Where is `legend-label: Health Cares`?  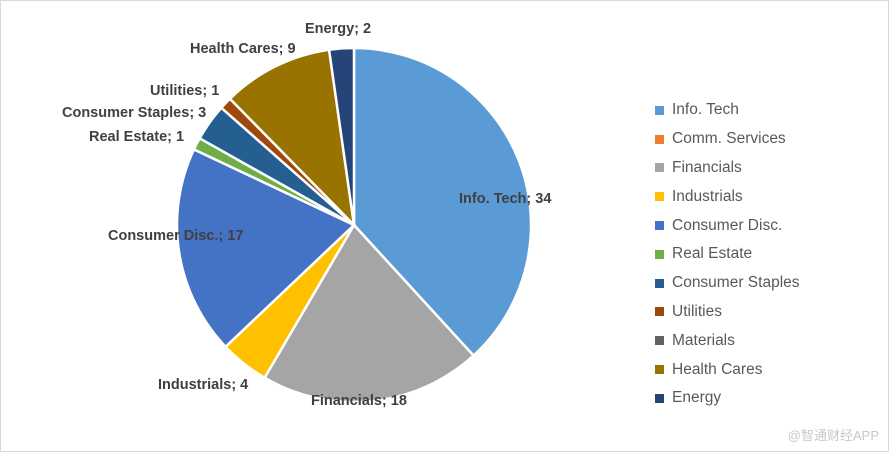
legend-label: Health Cares is located at coordinates (717, 369).